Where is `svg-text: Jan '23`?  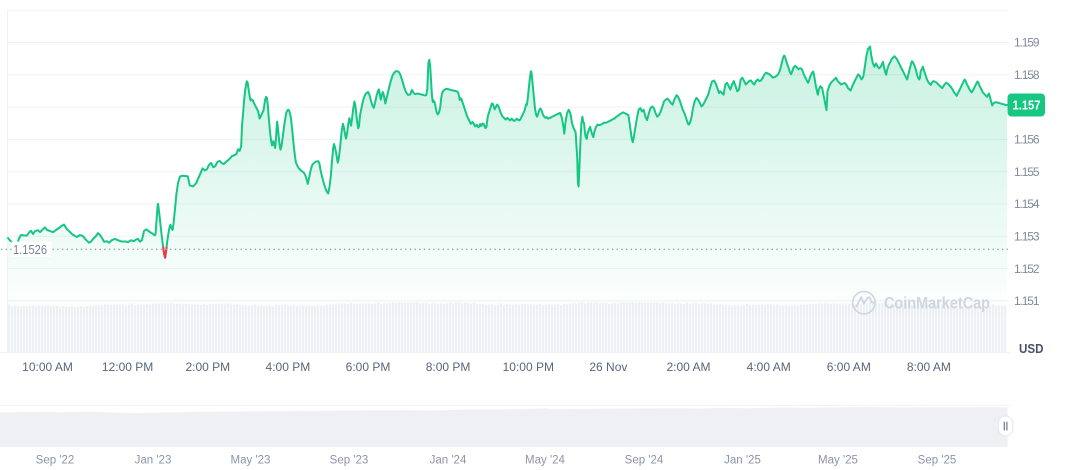
svg-text: Jan '23 is located at coordinates (153, 461).